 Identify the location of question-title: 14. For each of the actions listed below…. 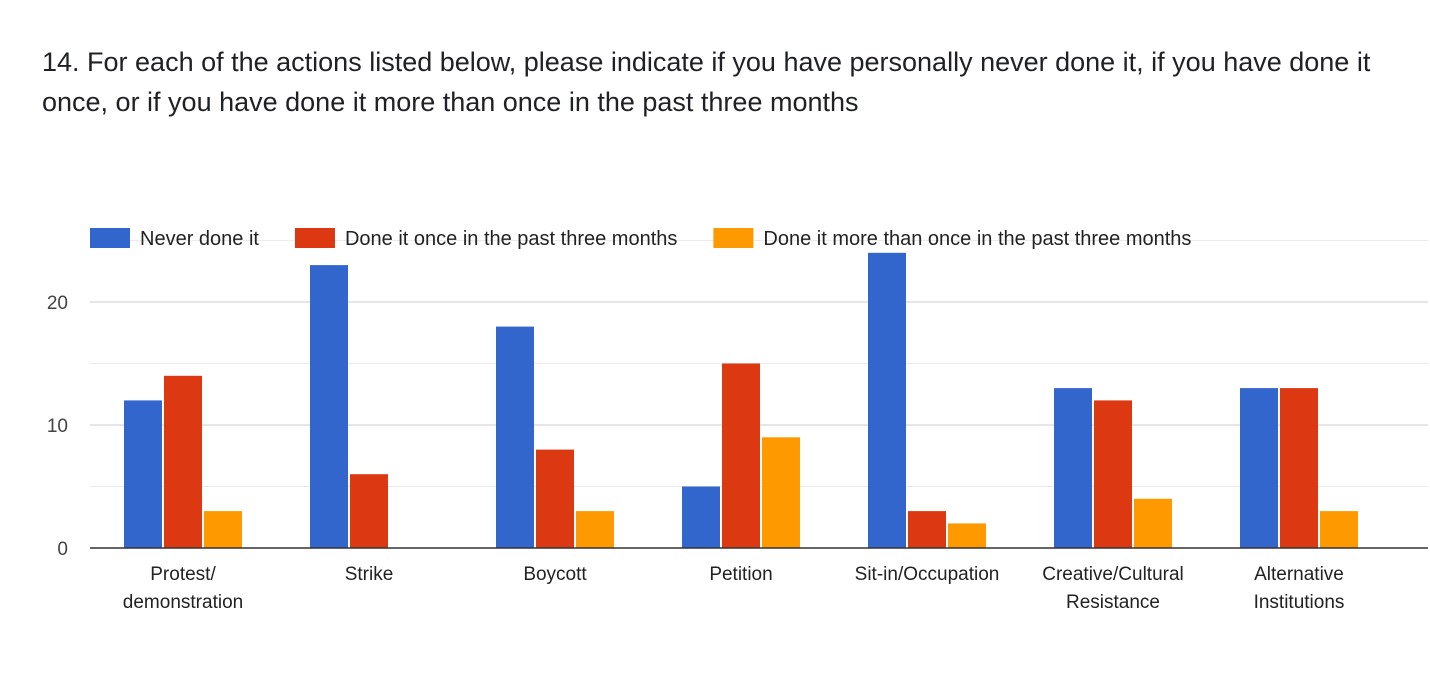
(706, 82).